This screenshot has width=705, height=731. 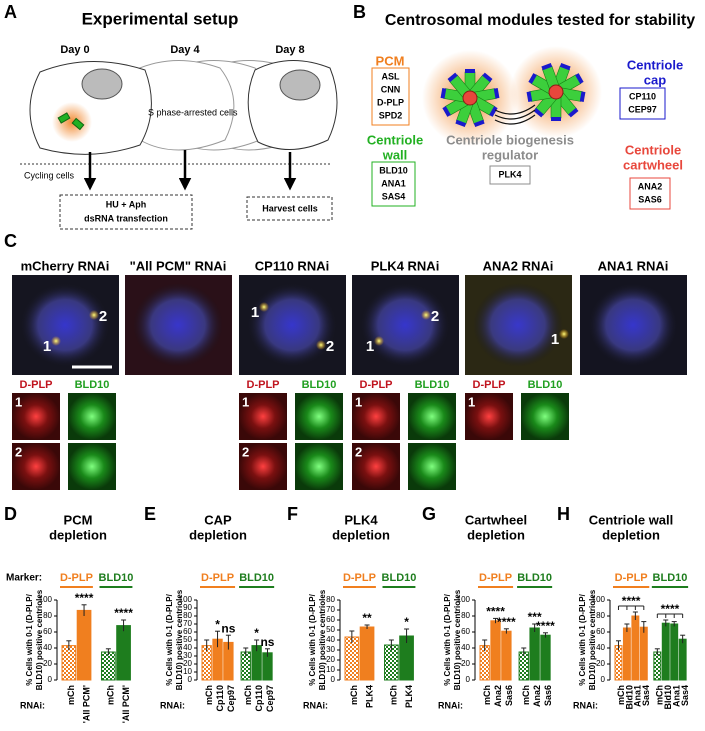 What do you see at coordinates (330, 629) in the screenshot?
I see `y-tick-label: 50` at bounding box center [330, 629].